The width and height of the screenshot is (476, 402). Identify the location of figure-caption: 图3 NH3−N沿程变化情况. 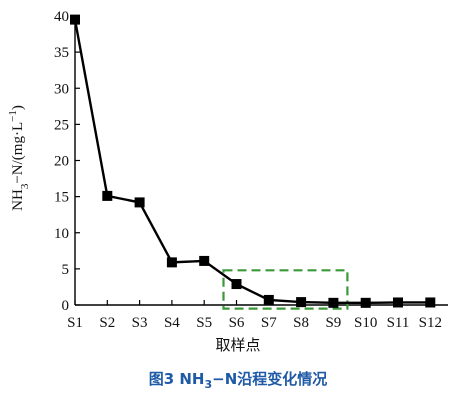
(238, 380).